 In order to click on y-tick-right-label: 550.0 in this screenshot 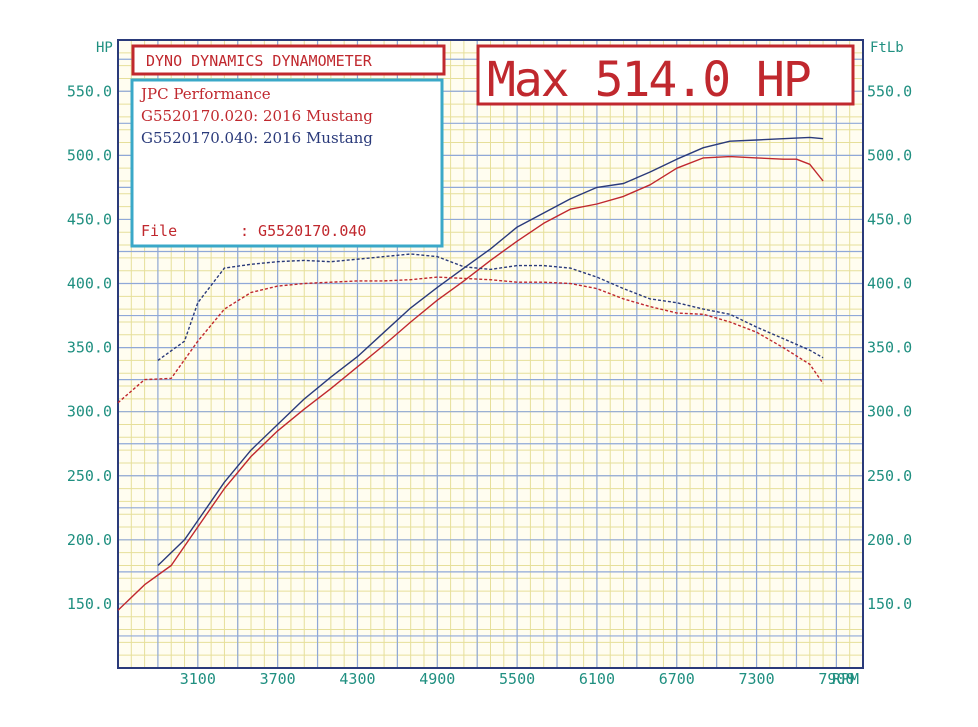, I will do `click(889, 91)`.